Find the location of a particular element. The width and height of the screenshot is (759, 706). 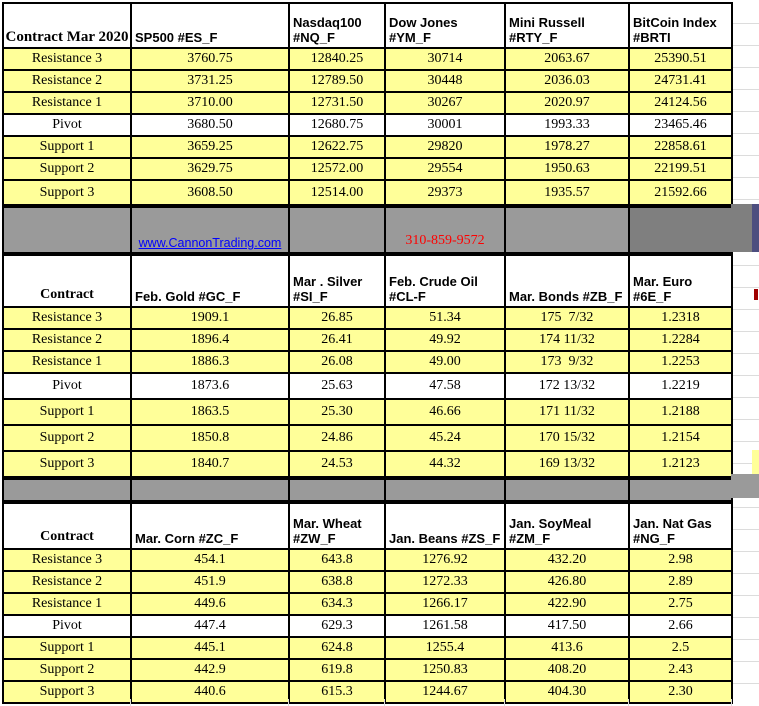

price-cell: 3731.25 is located at coordinates (210, 81).